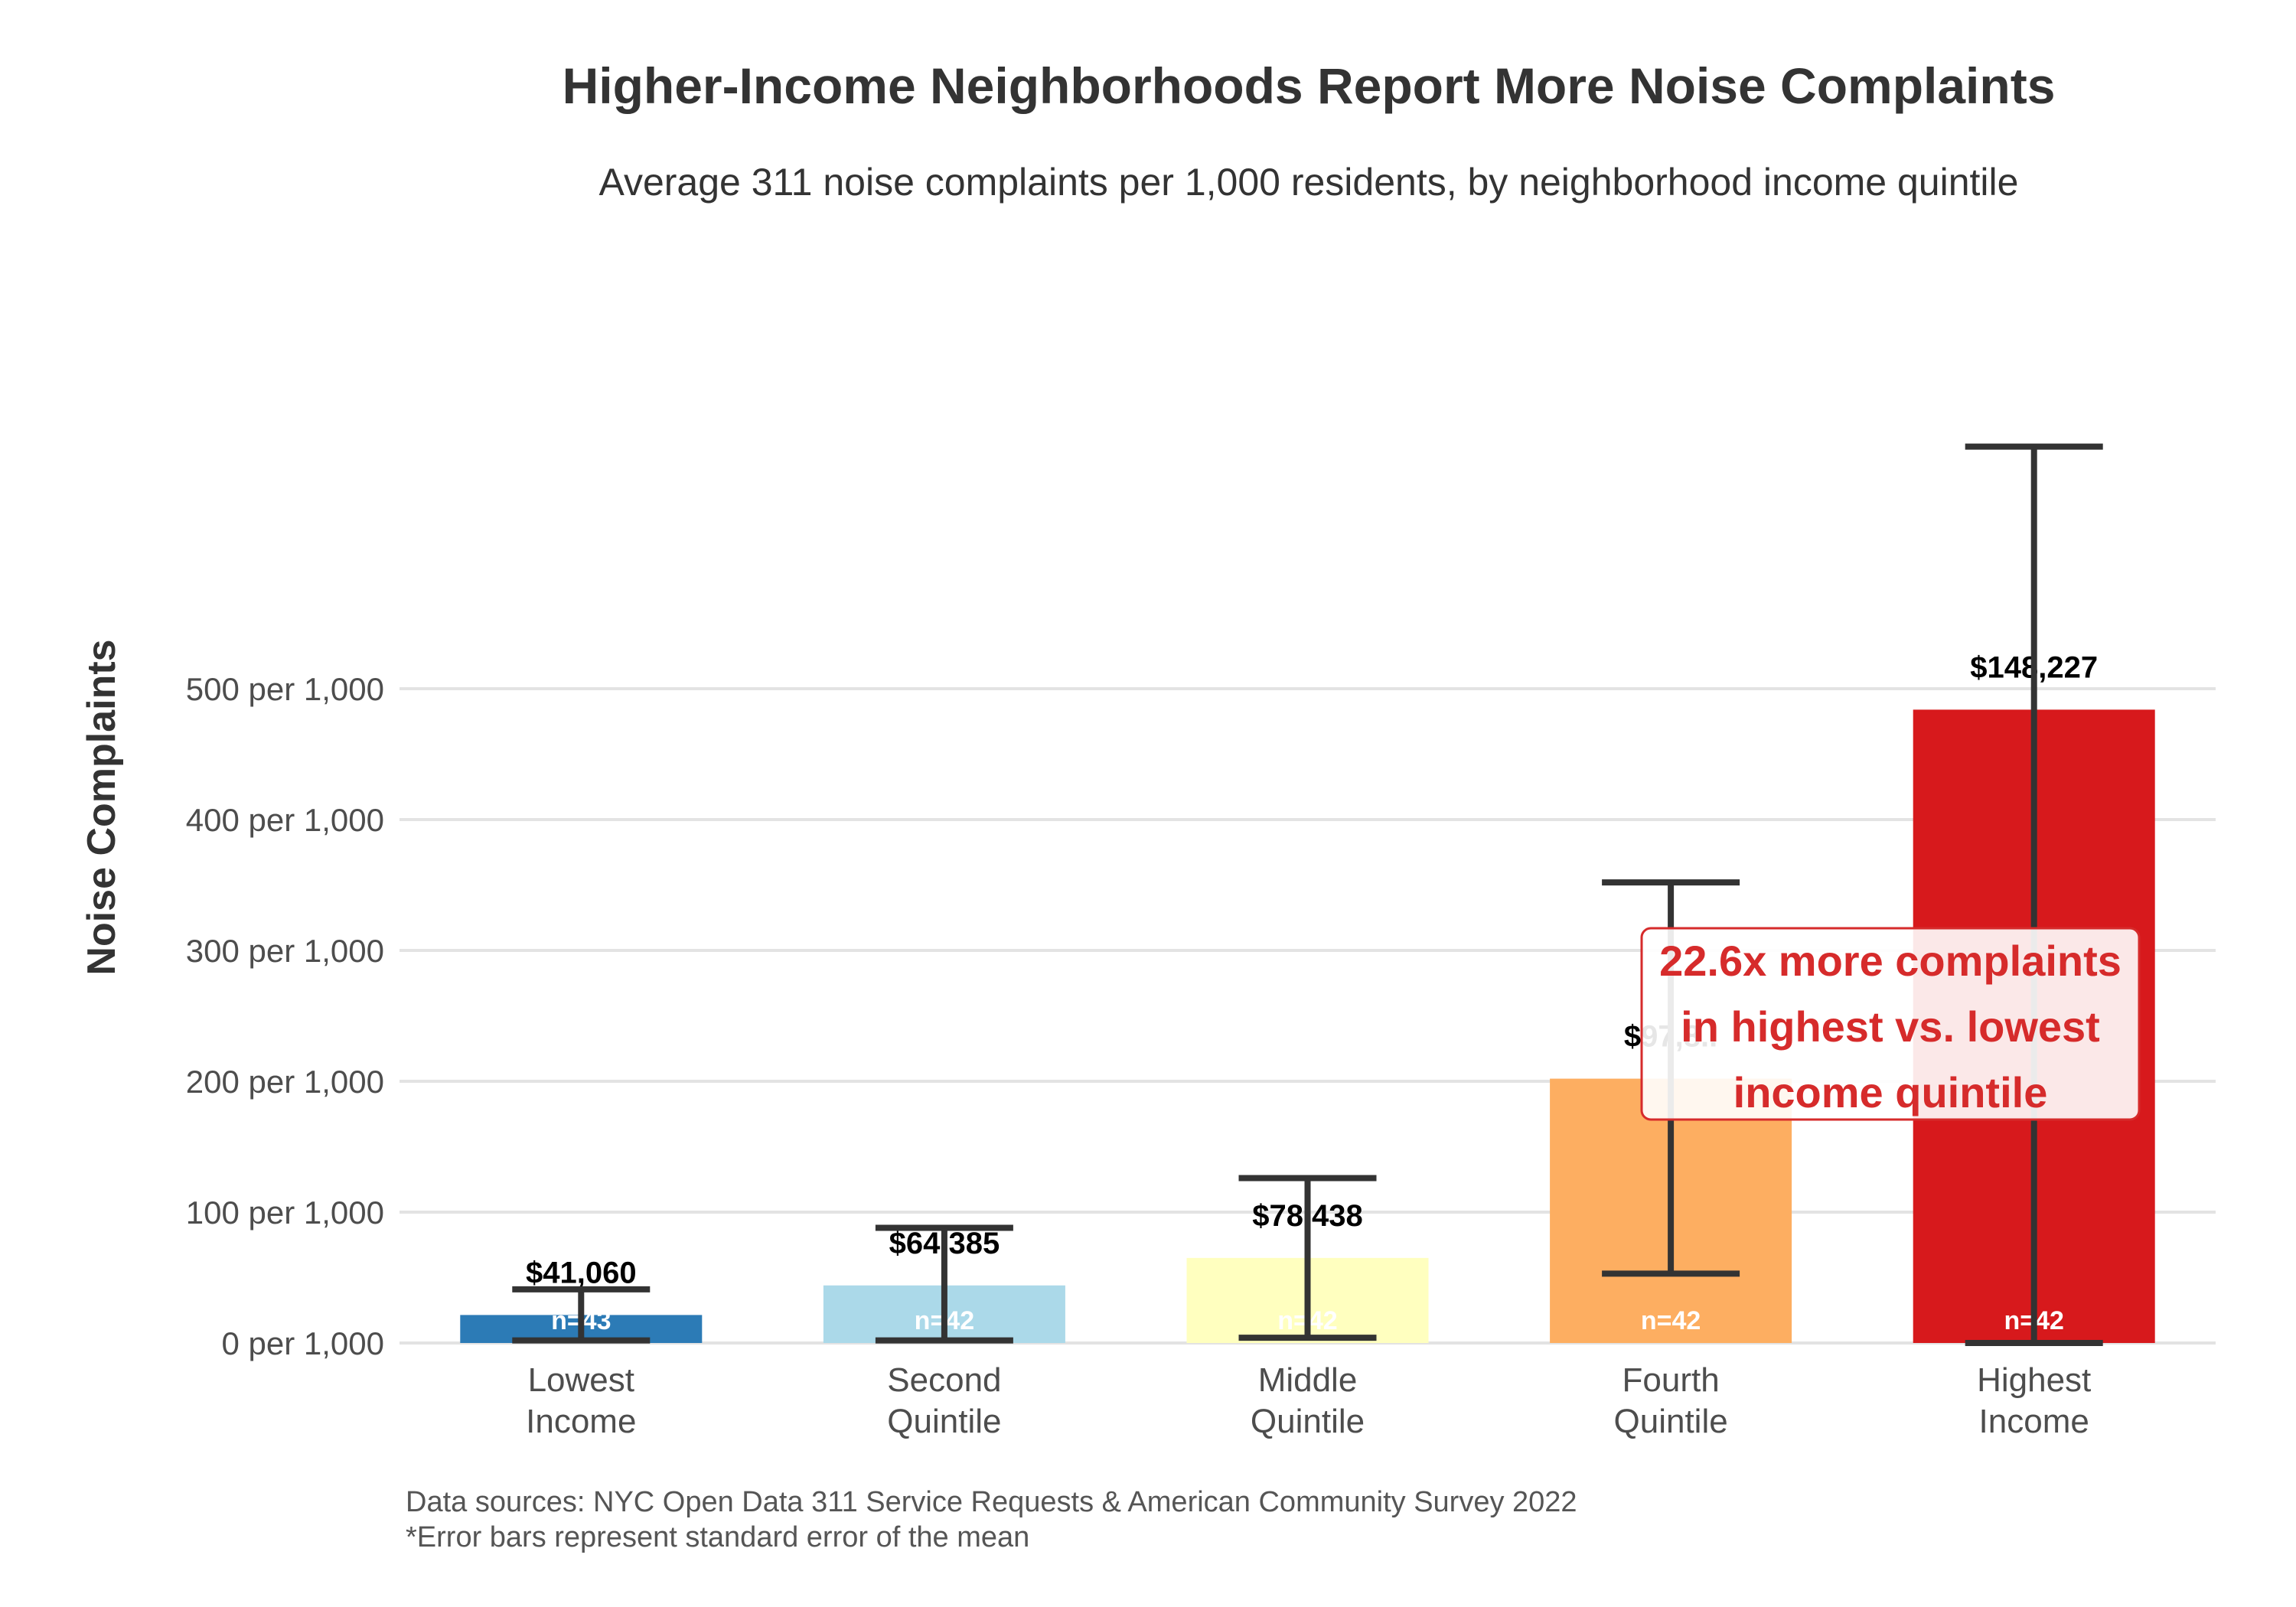 The width and height of the screenshot is (2296, 1607). Describe the element at coordinates (1890, 961) in the screenshot. I see `annotation-text: 22.6x more complaints` at that location.